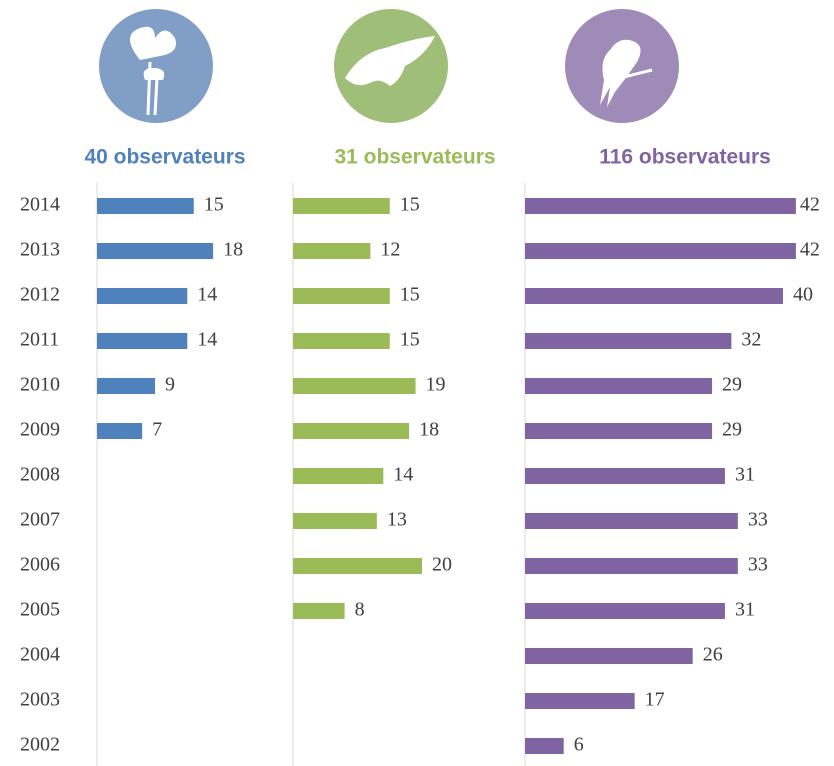 The image size is (834, 766). What do you see at coordinates (40, 250) in the screenshot?
I see `y-tick-label: 2013` at bounding box center [40, 250].